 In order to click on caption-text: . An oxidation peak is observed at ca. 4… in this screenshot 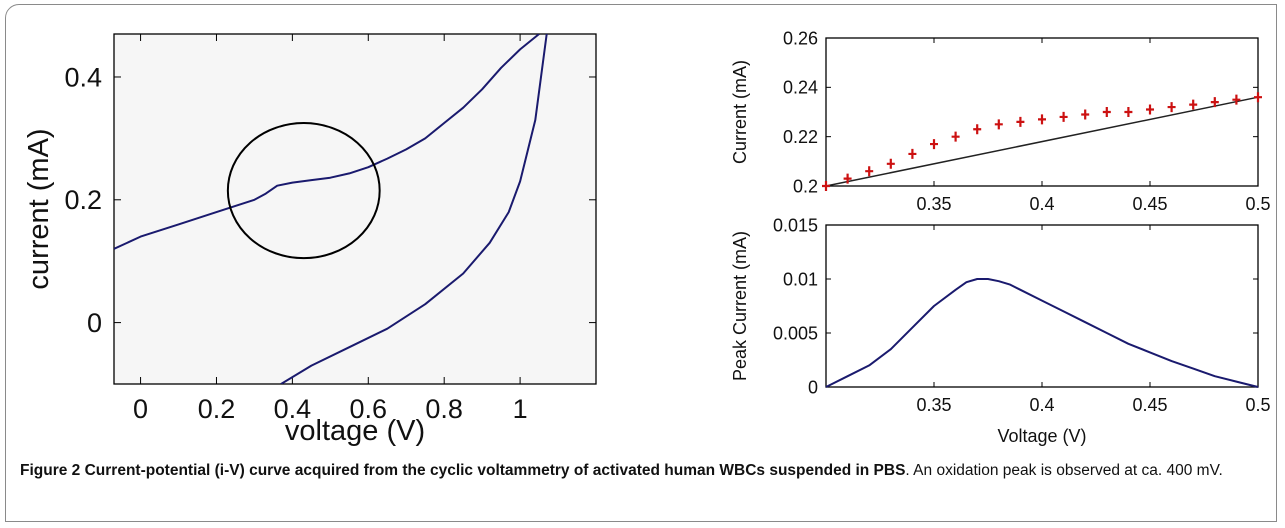, I will do `click(1064, 470)`.